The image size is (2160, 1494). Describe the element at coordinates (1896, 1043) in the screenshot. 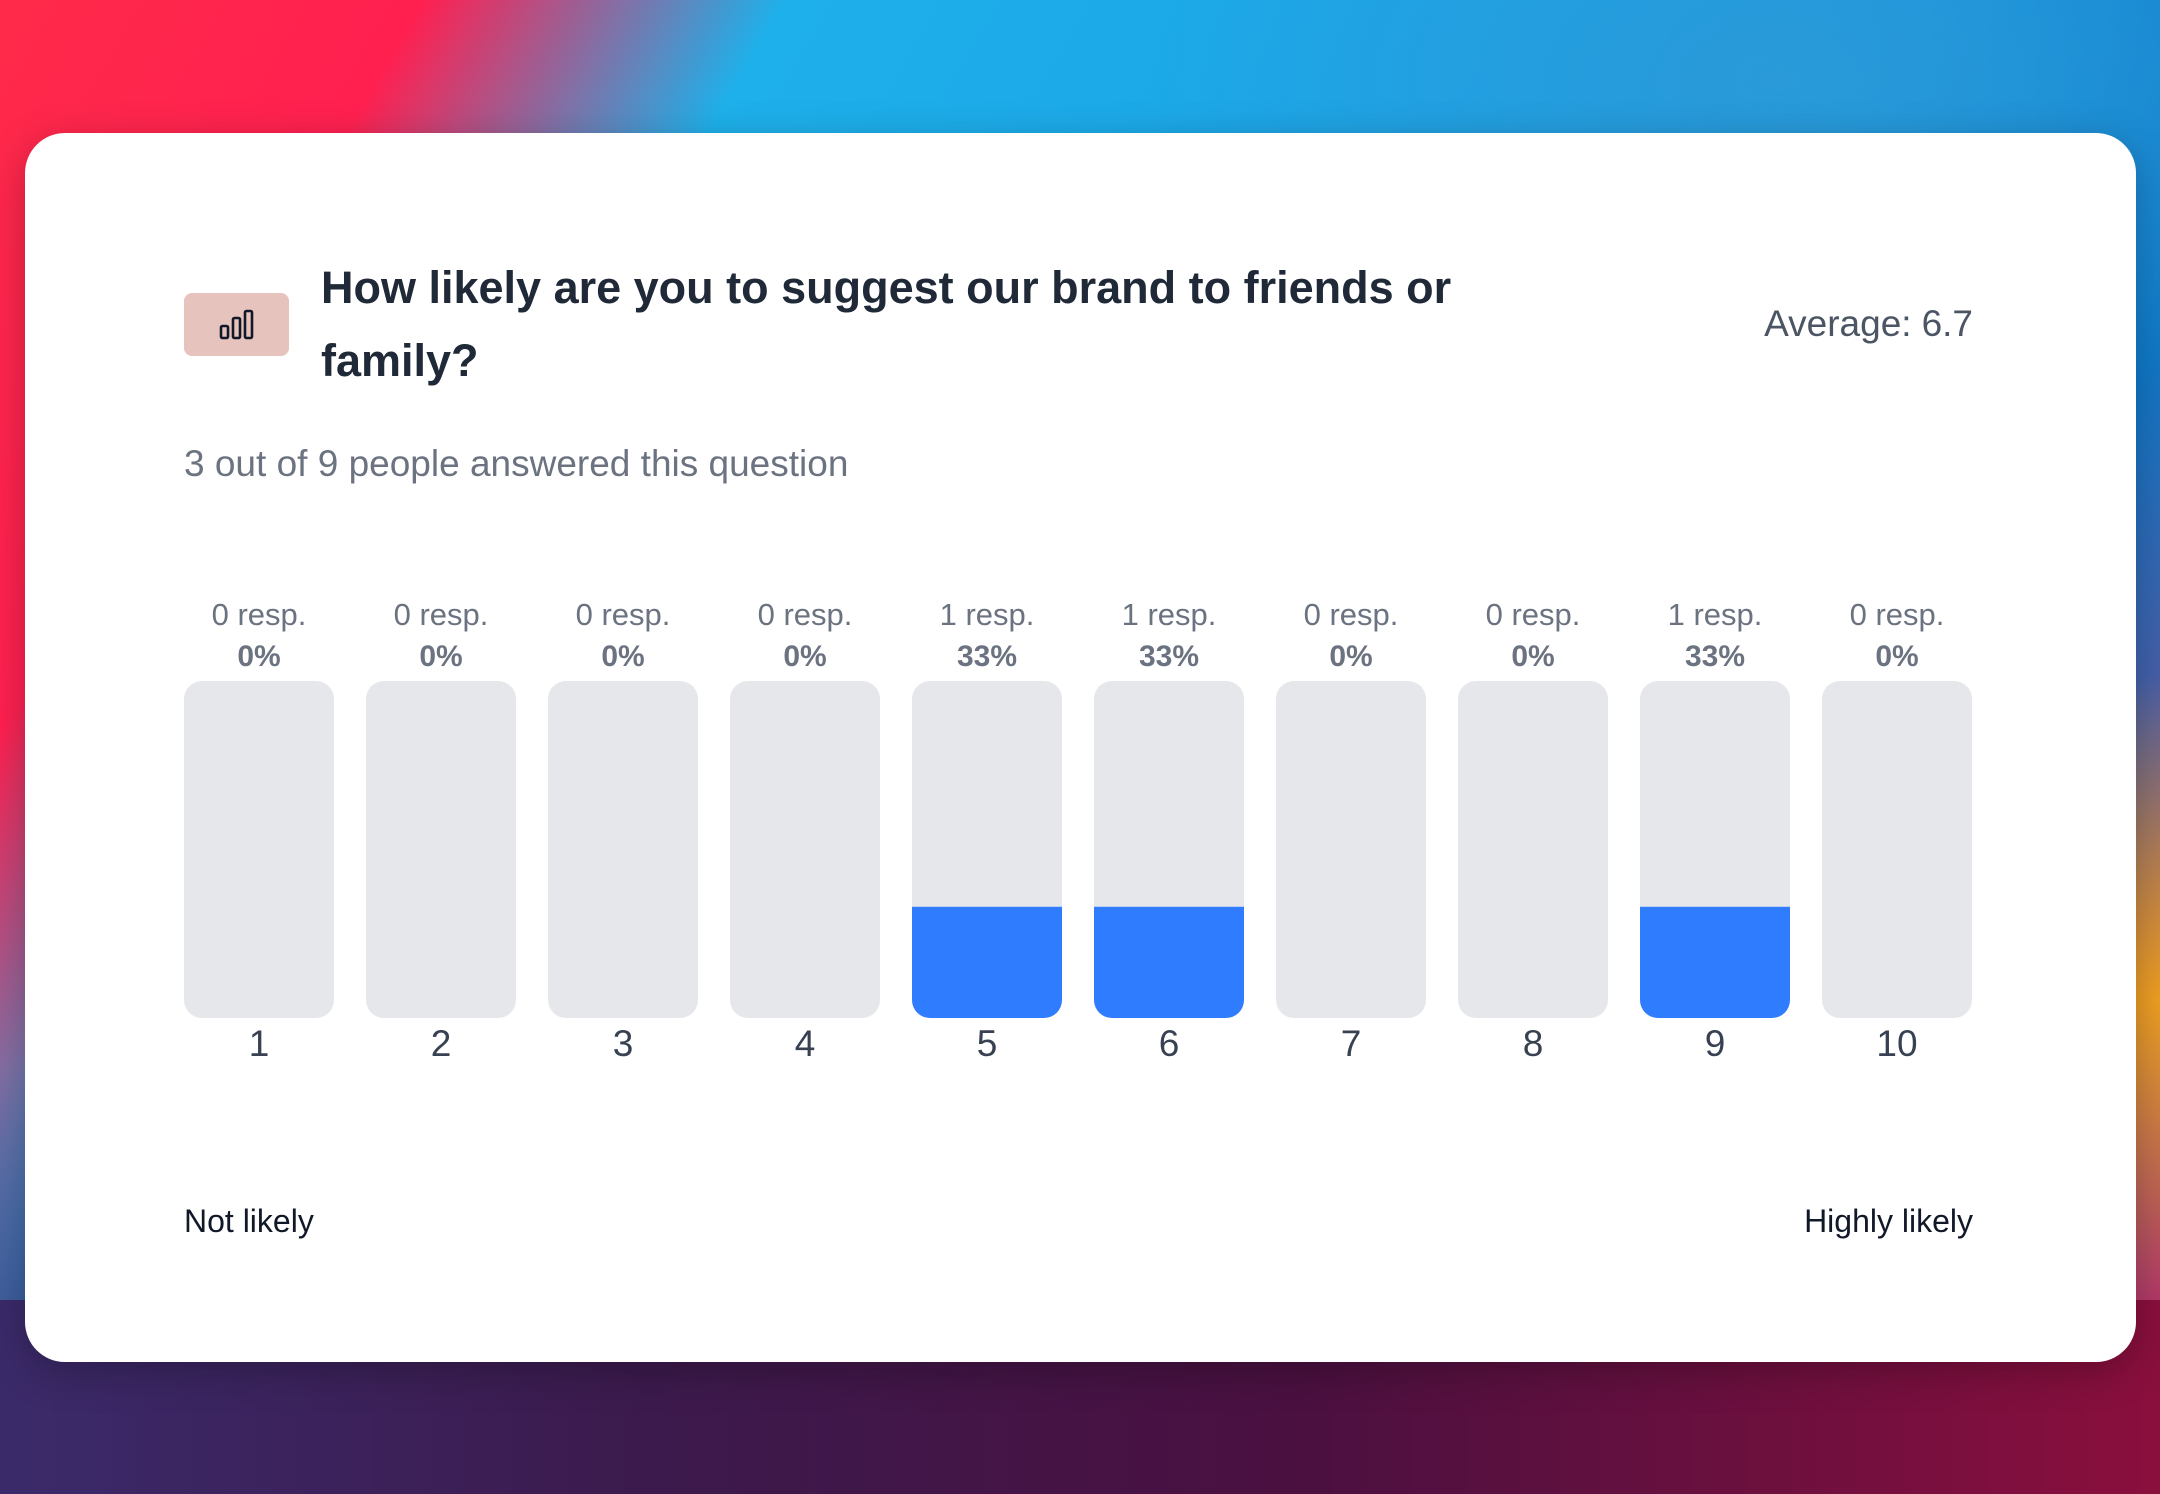

I see `rating-category-label: 10` at that location.